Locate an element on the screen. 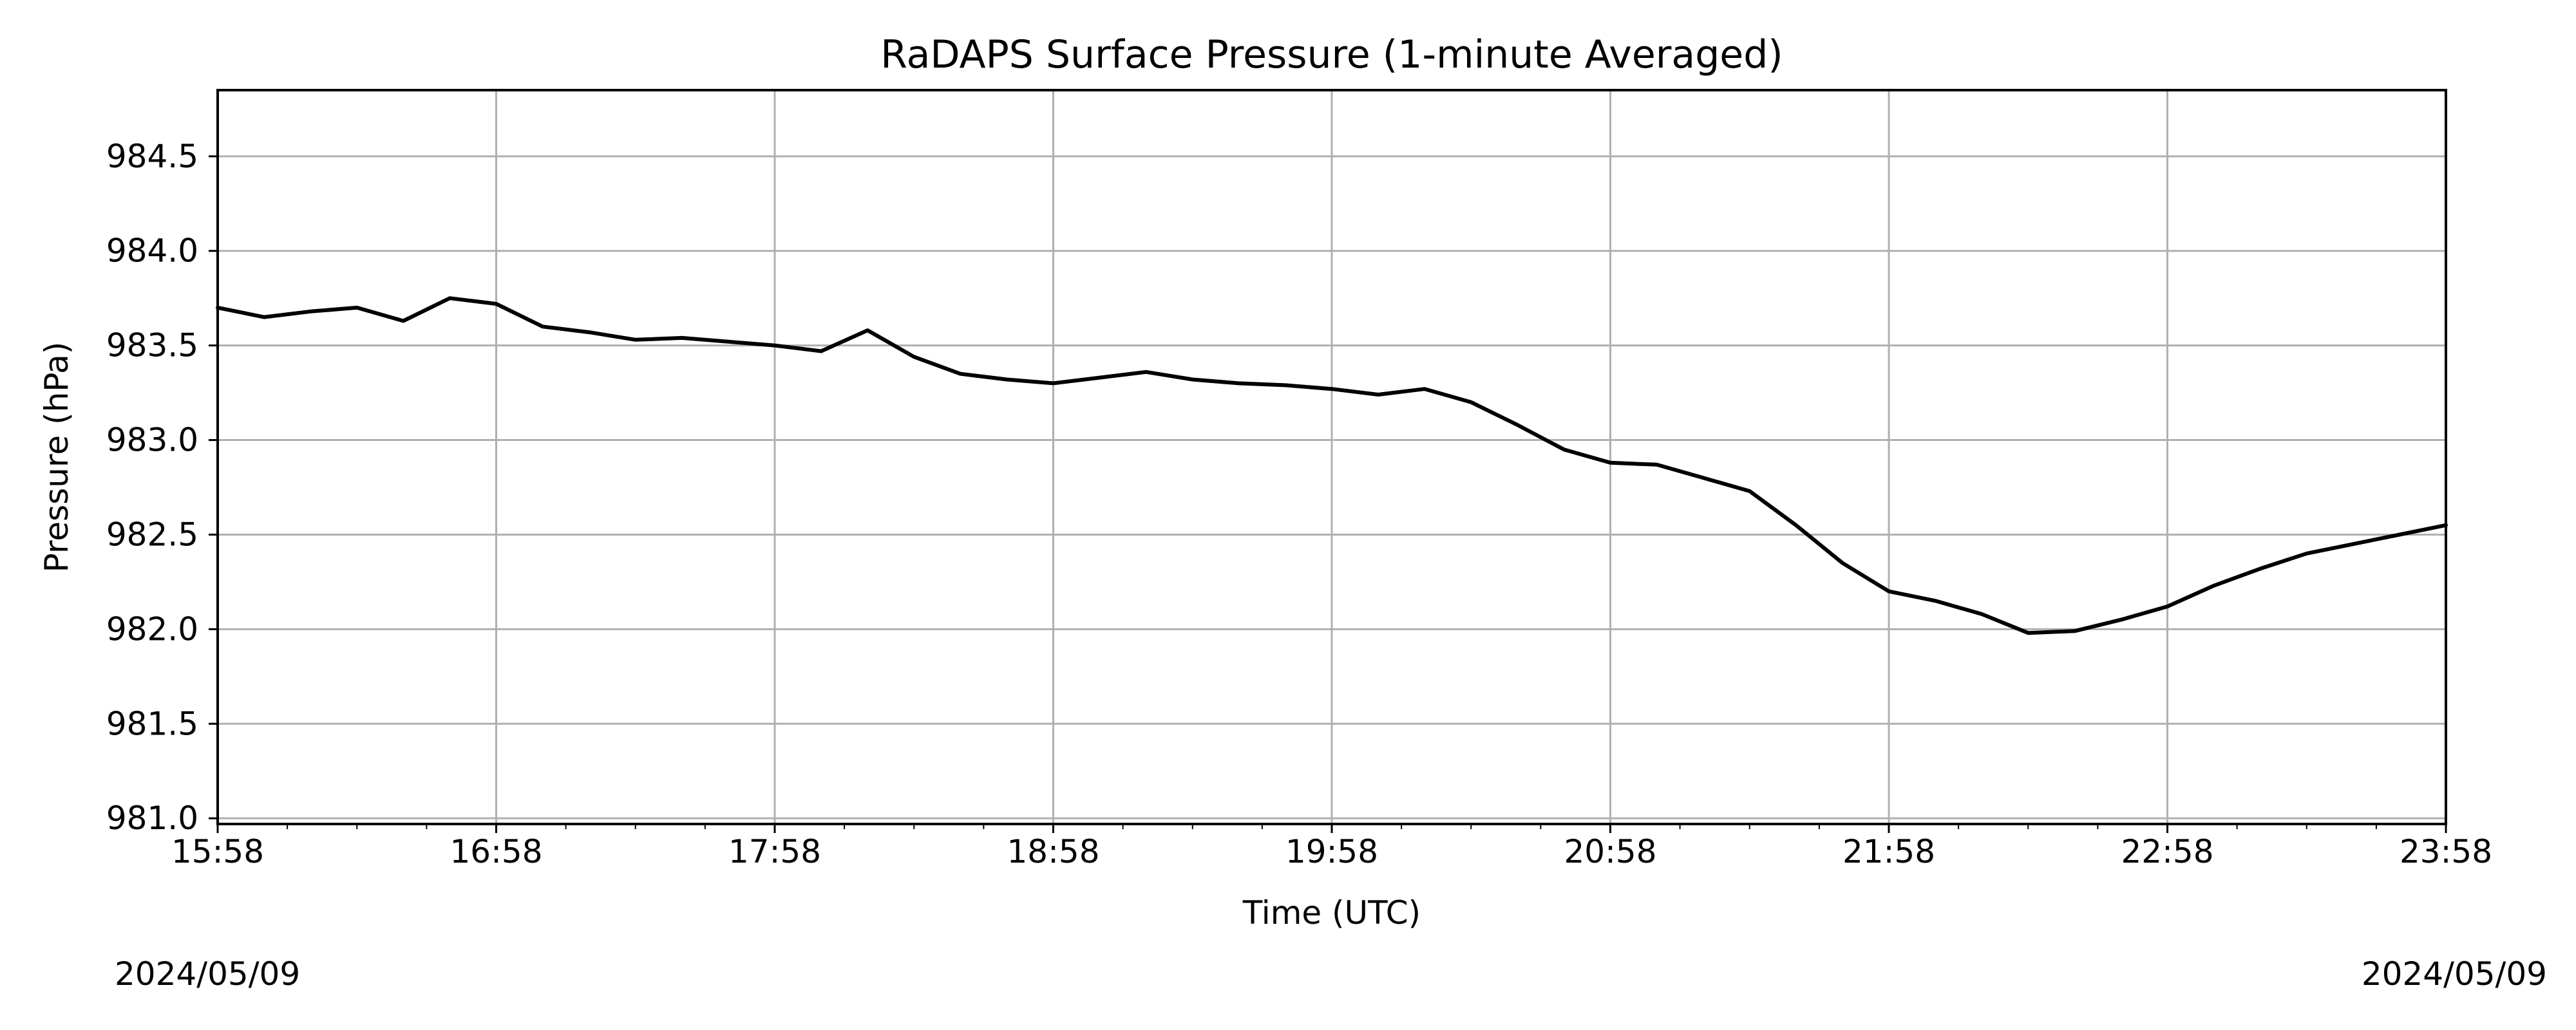  y-tick-label: 982.5 is located at coordinates (152, 534).